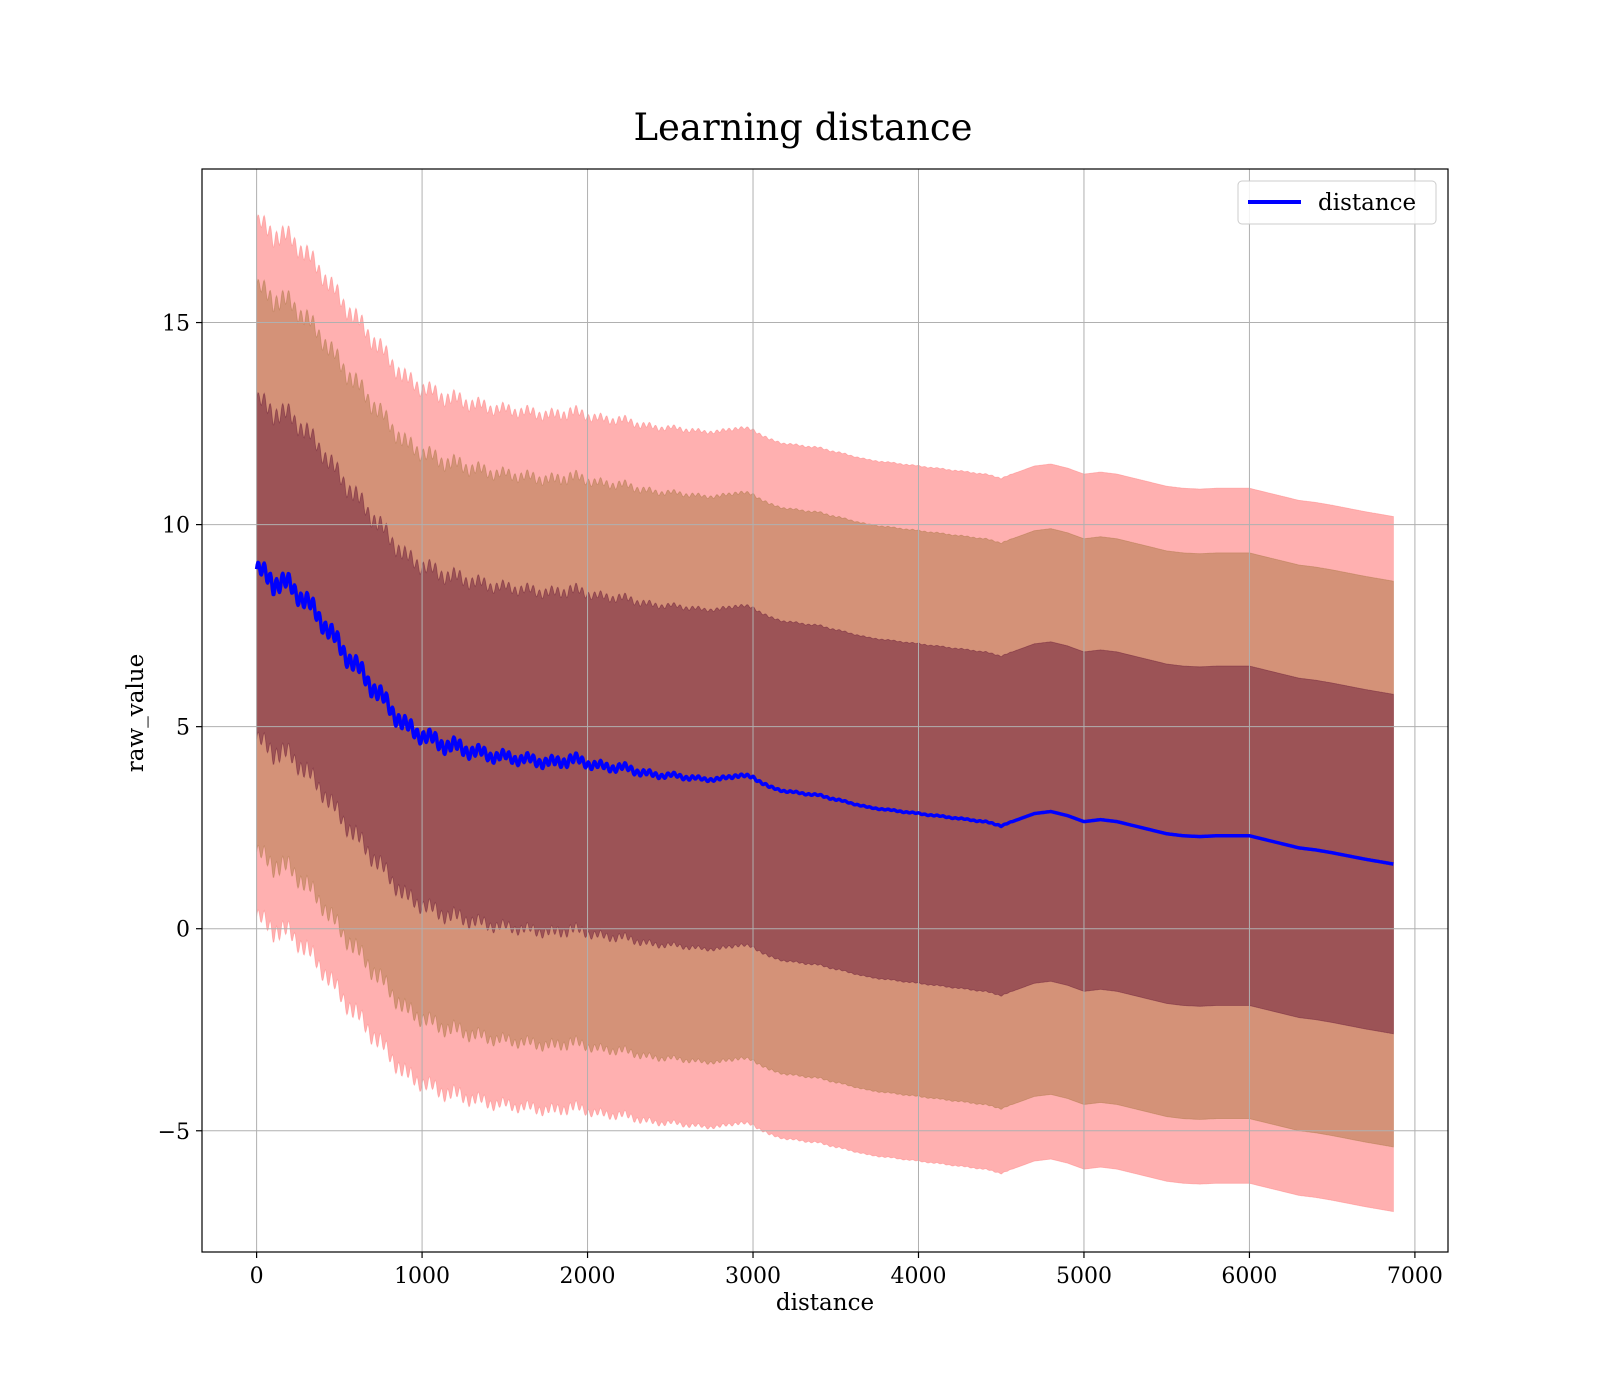 The width and height of the screenshot is (1600, 1400). I want to click on y-tick-label: 0, so click(183, 930).